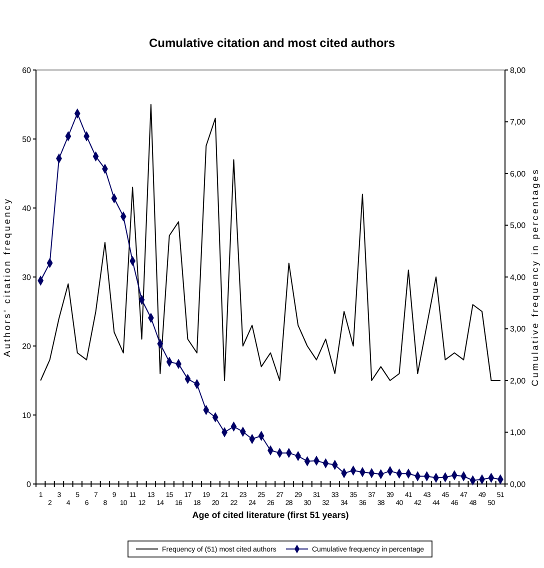 The image size is (544, 568). I want to click on y2-tick-label: 0,00, so click(518, 484).